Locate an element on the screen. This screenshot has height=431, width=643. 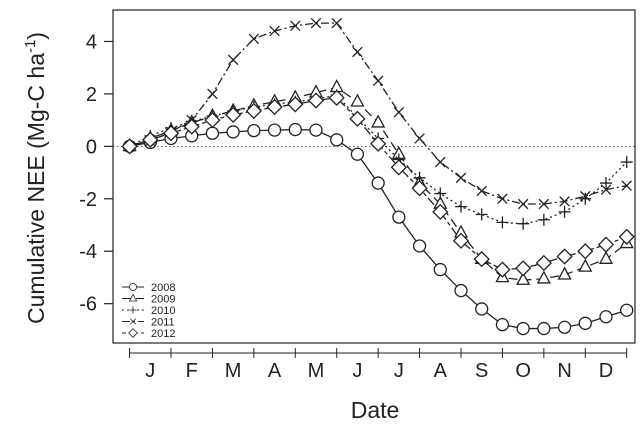
legend-marker-2012 is located at coordinates (133, 333).